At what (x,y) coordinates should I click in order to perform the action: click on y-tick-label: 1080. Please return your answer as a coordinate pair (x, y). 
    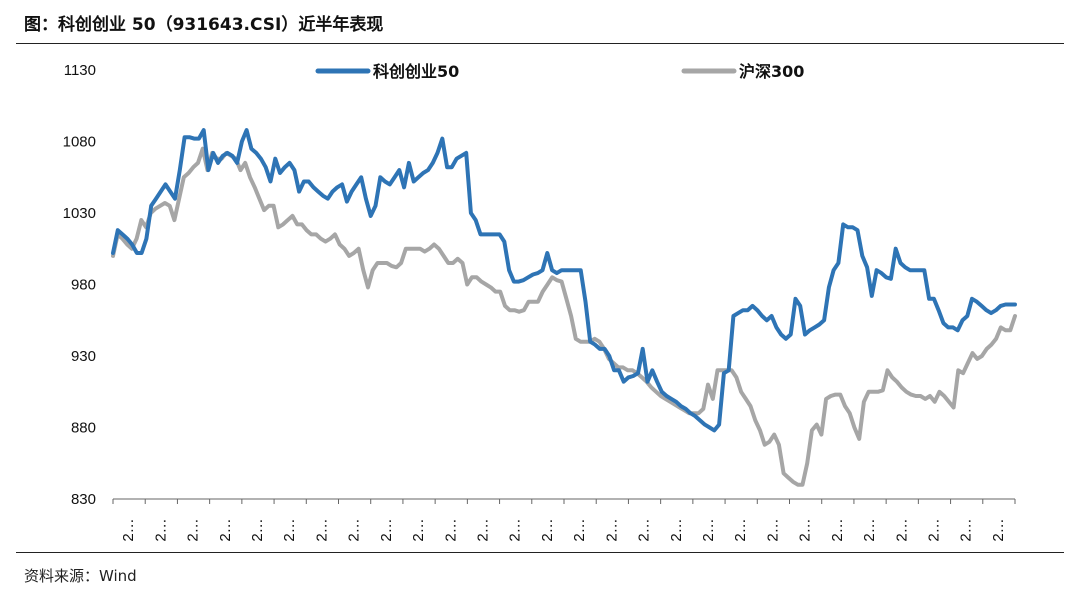
    Looking at the image, I should click on (79, 142).